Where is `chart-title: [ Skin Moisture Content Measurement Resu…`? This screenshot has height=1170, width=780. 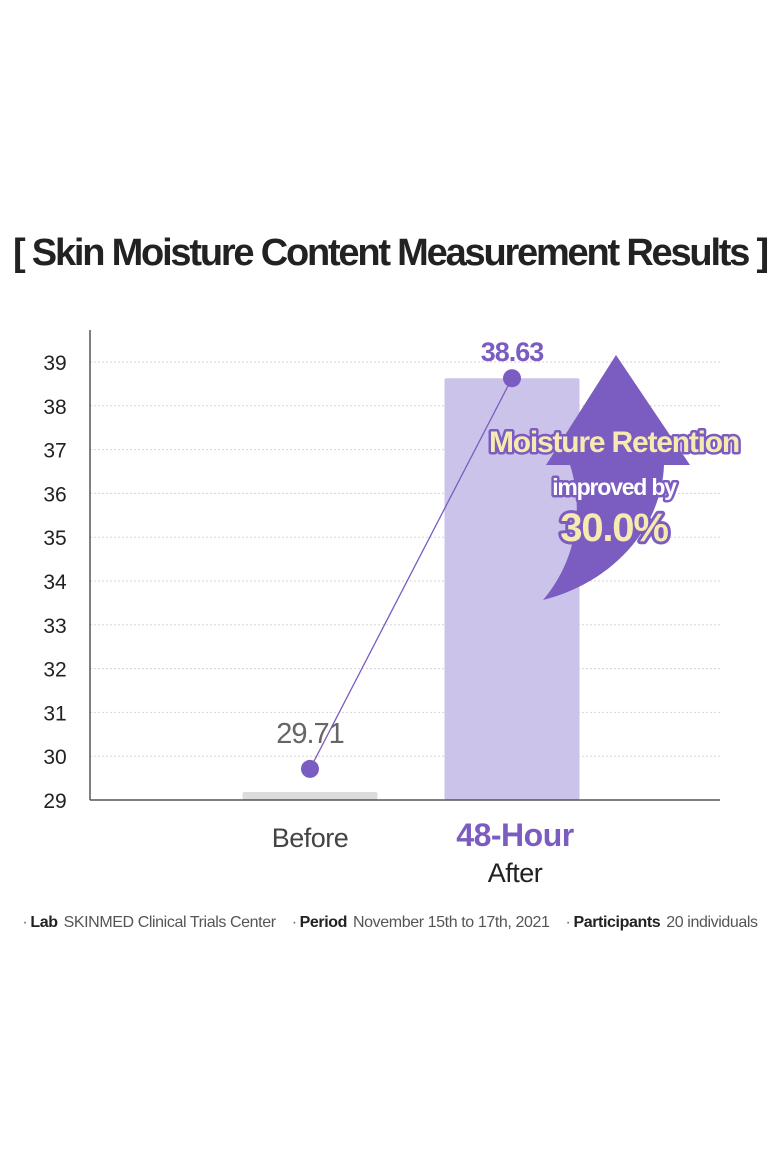
chart-title: [ Skin Moisture Content Measurement Resu… is located at coordinates (390, 253).